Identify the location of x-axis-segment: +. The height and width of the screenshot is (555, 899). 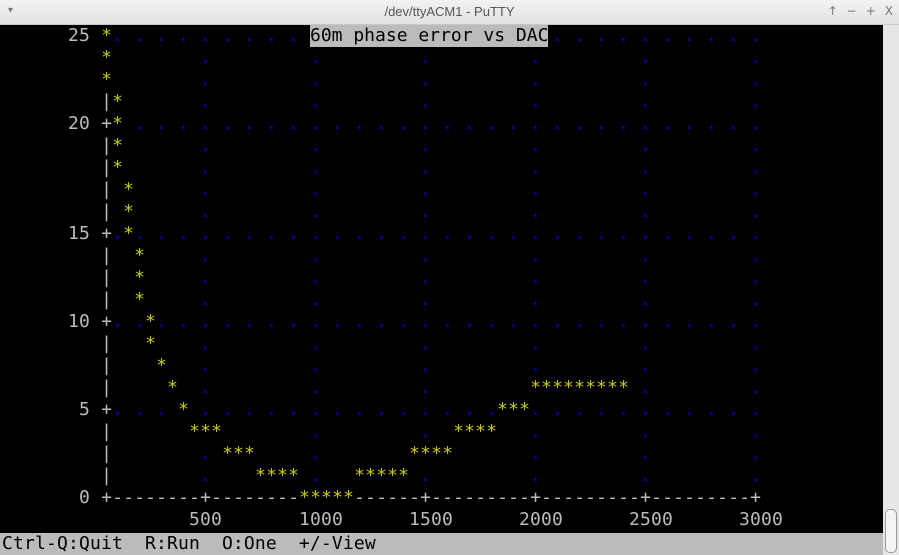
(205, 497).